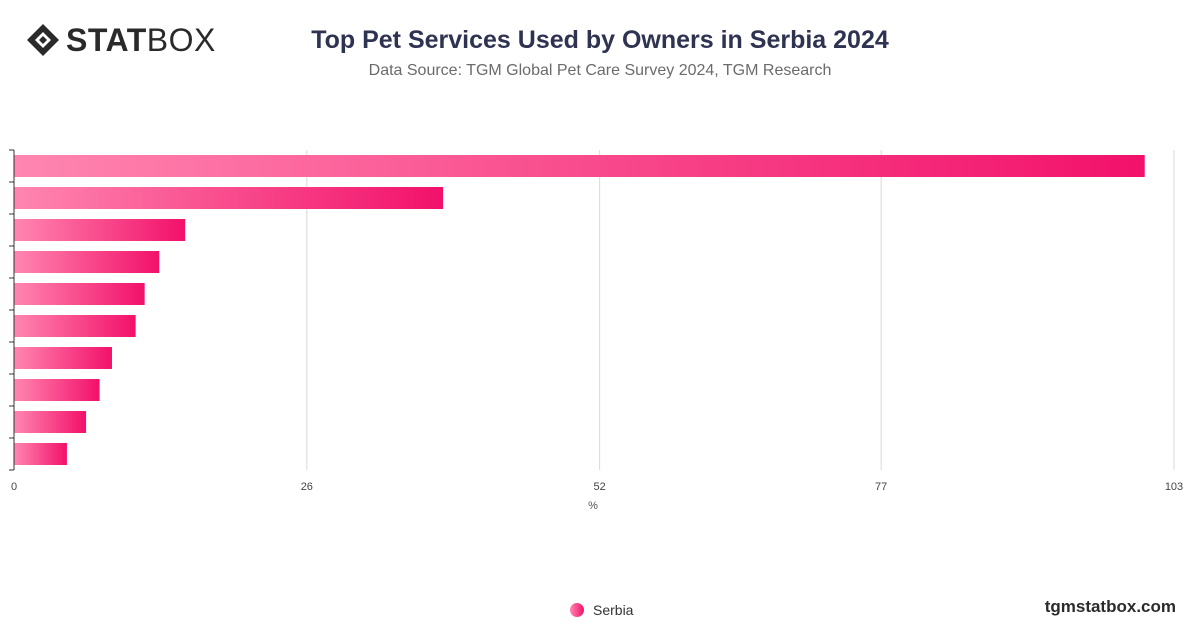  What do you see at coordinates (881, 487) in the screenshot?
I see `x-tick-label: 77` at bounding box center [881, 487].